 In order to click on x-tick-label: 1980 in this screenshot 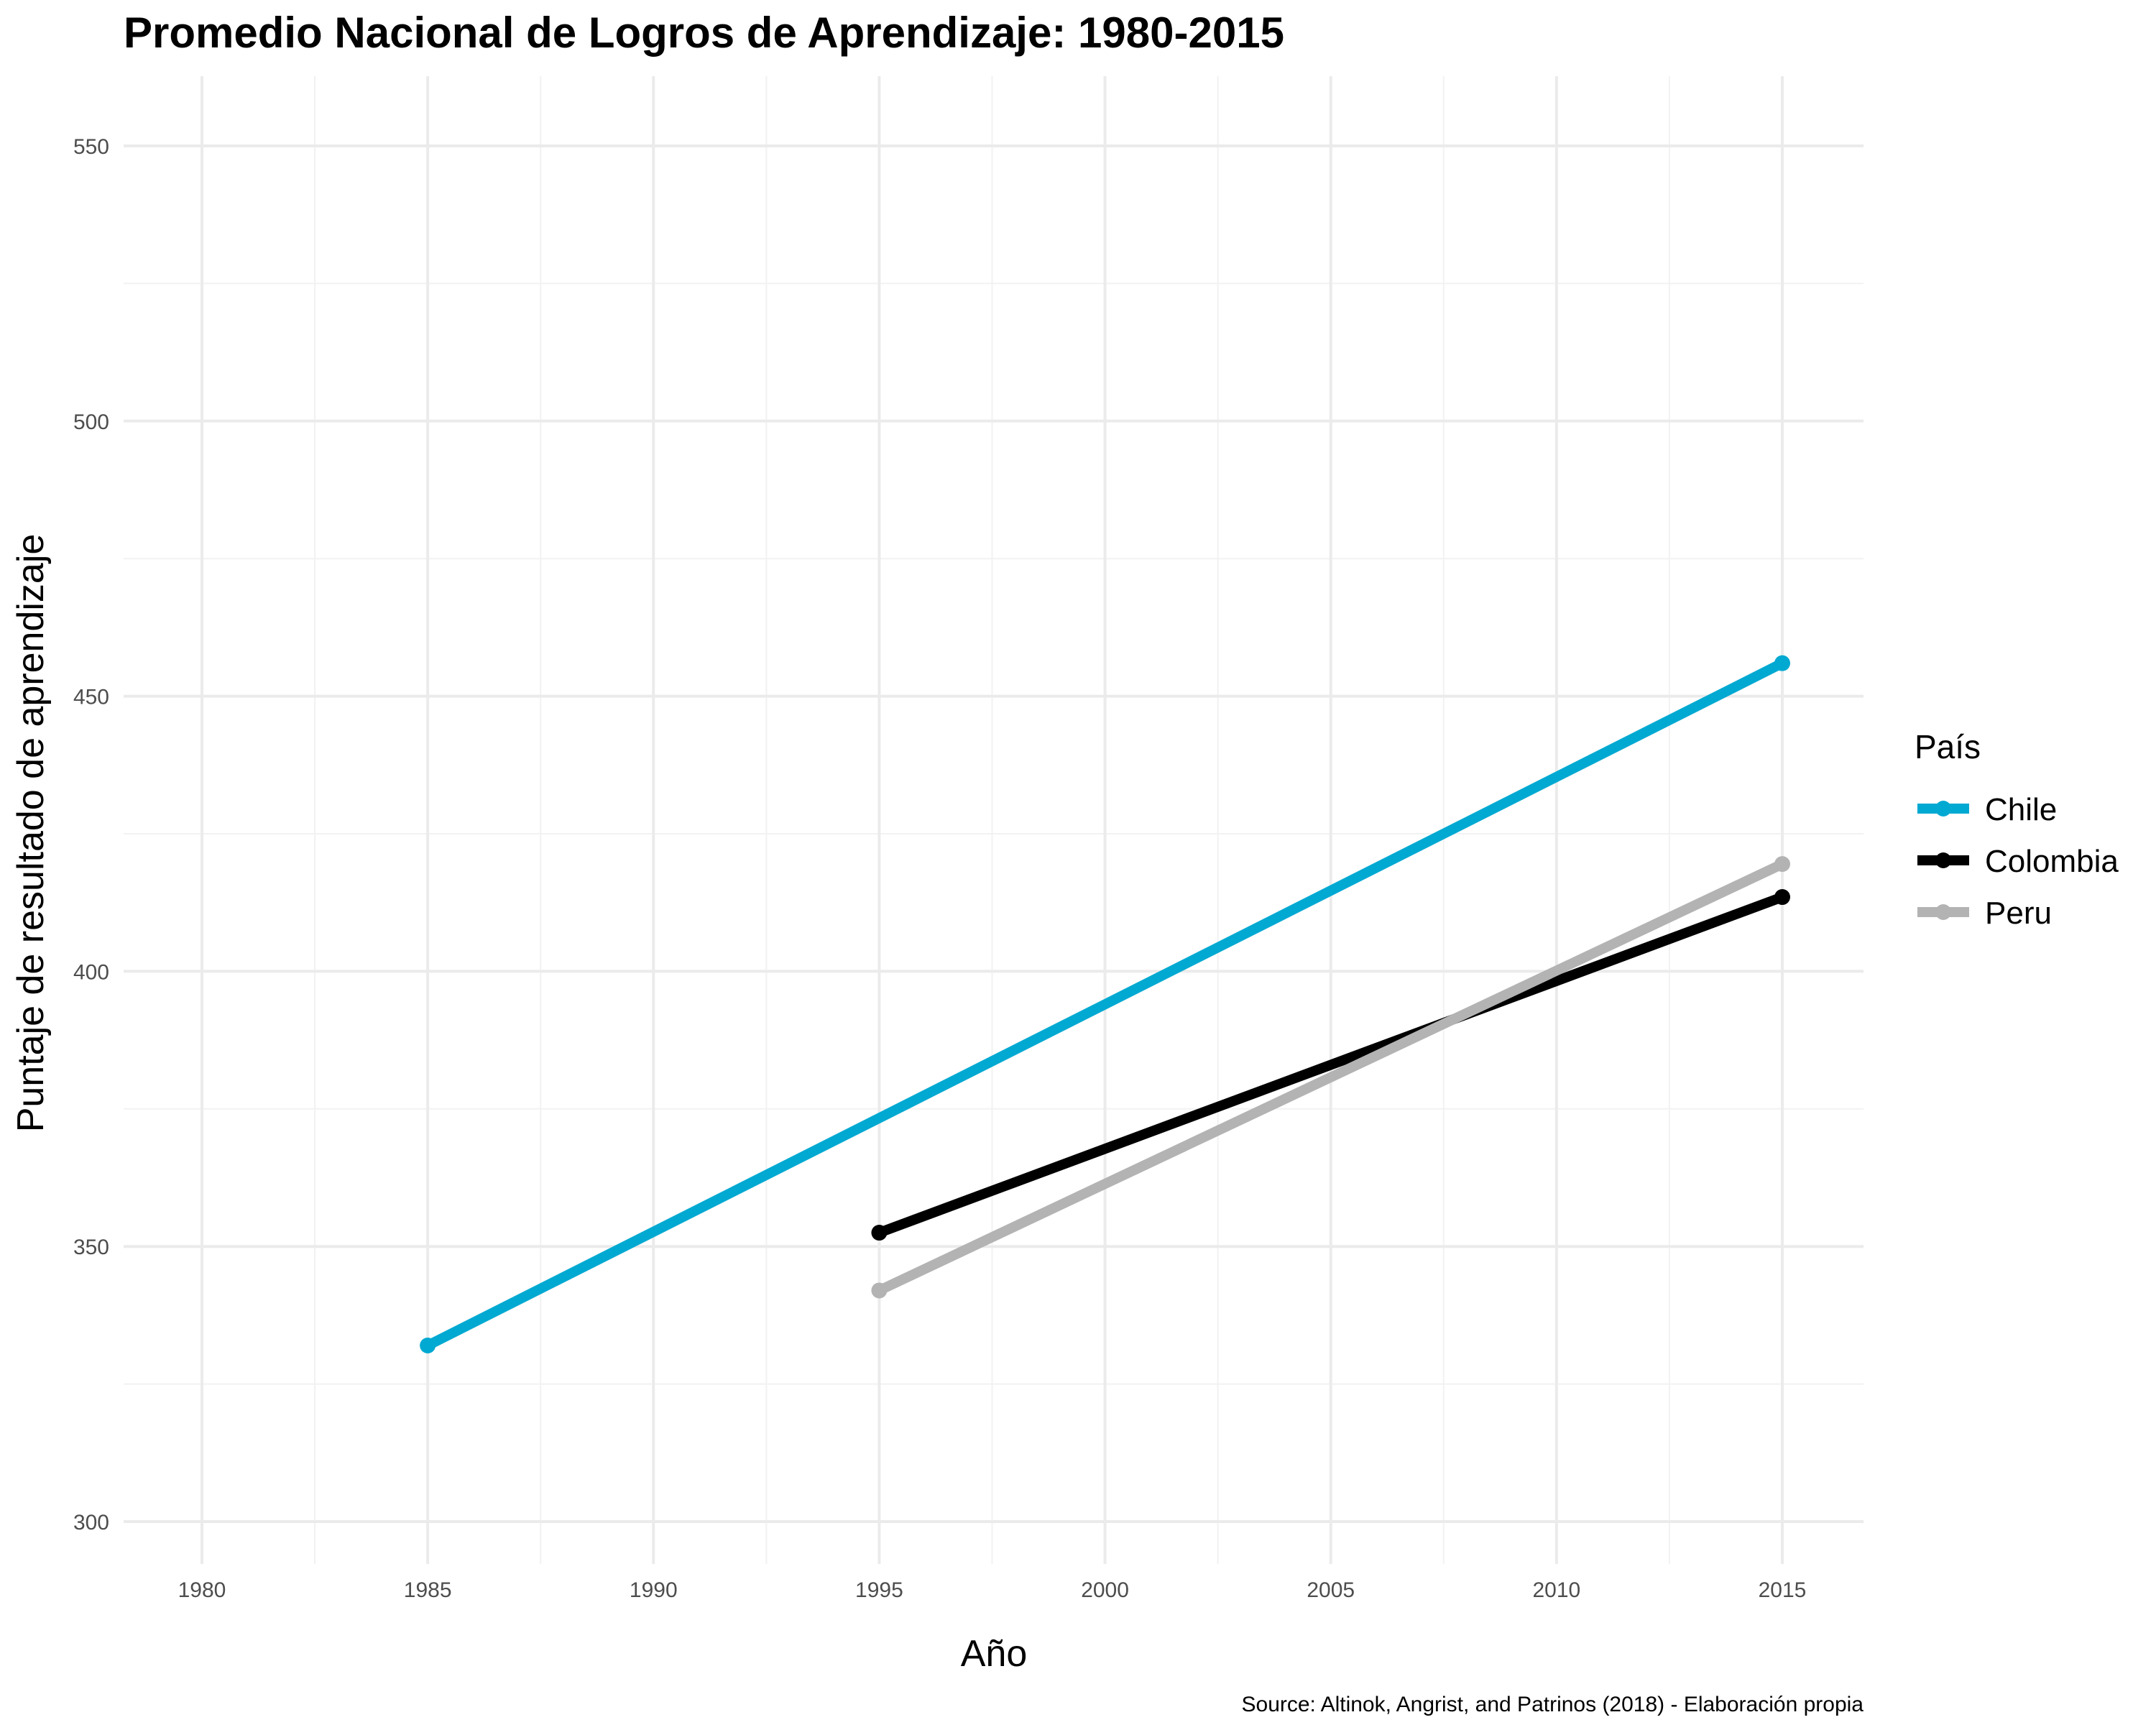, I will do `click(202, 1590)`.